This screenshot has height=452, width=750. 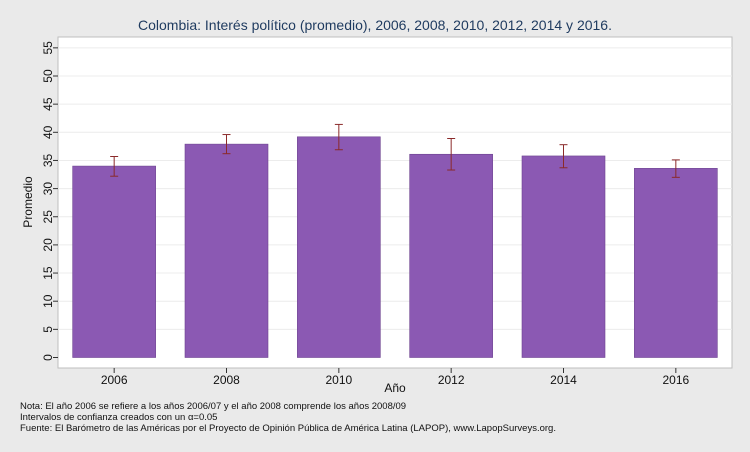 What do you see at coordinates (28, 202) in the screenshot?
I see `y-axis-label: Promedio` at bounding box center [28, 202].